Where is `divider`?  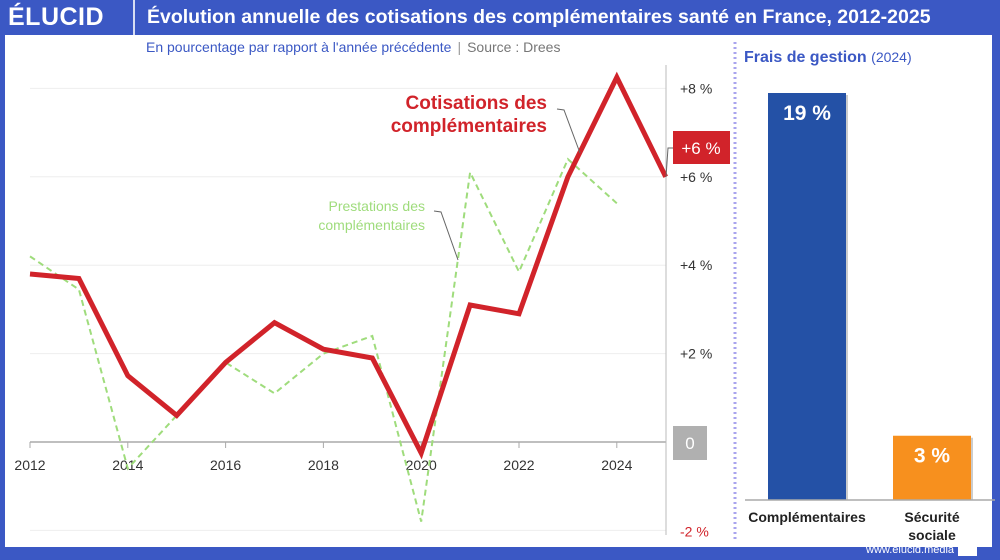 divider is located at coordinates (134, 17).